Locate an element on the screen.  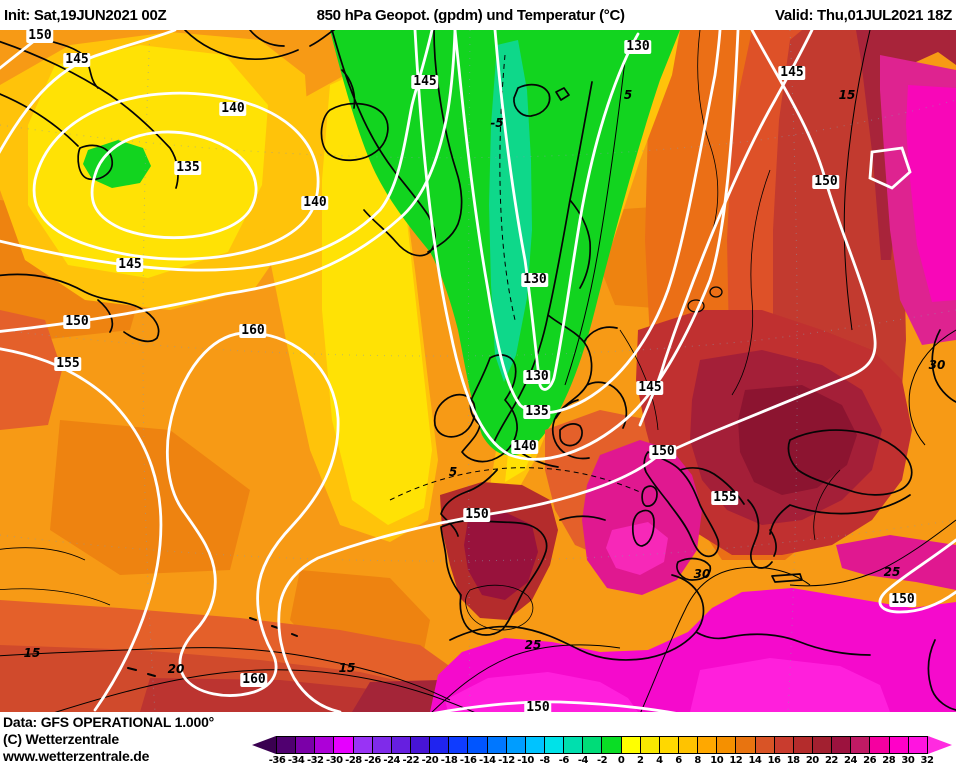
legend-tick: -14 is located at coordinates (487, 760).